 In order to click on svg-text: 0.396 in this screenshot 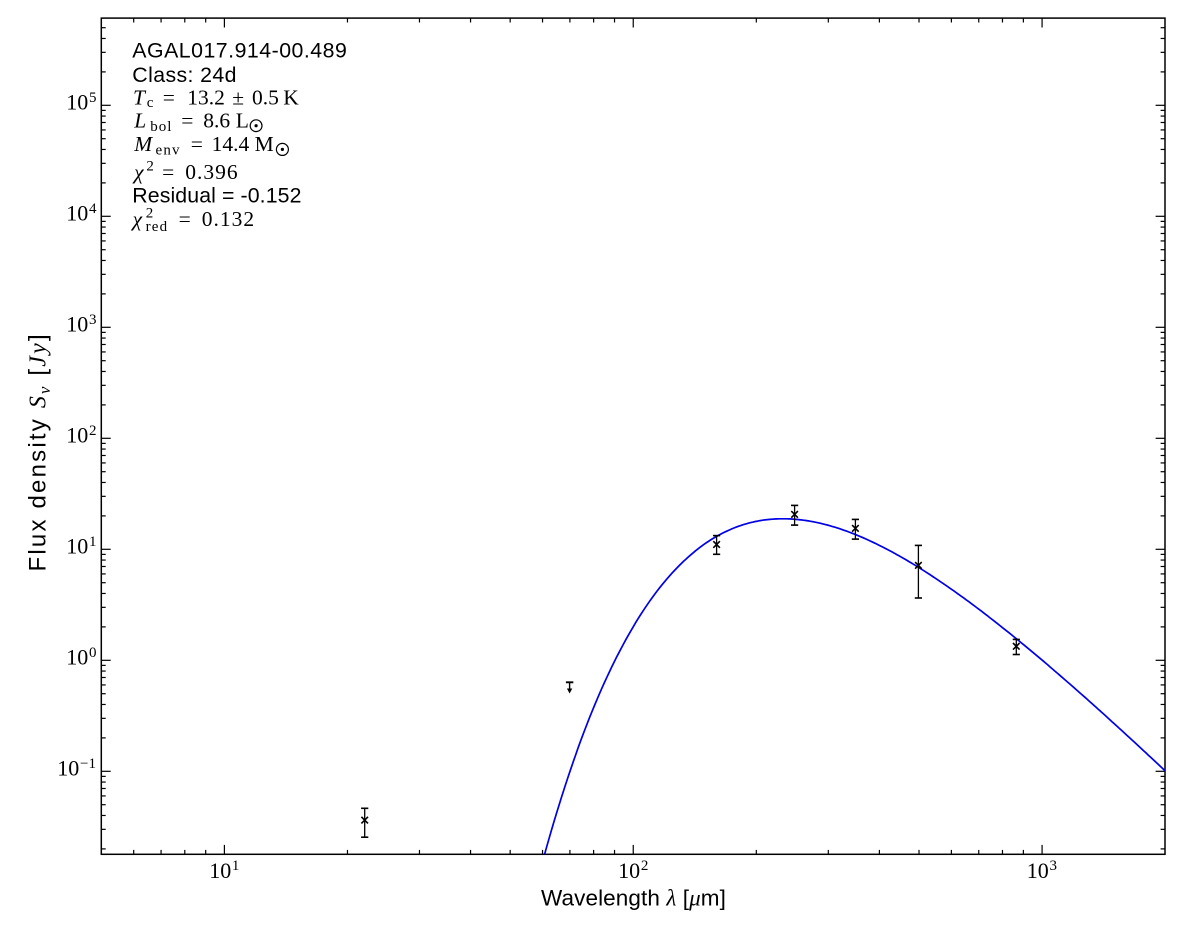, I will do `click(211, 172)`.